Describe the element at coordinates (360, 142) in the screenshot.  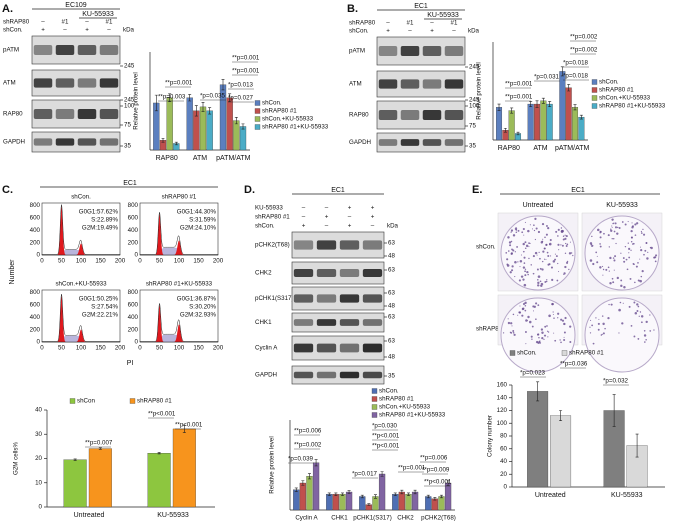
I see `protein-label: GAPDH` at that location.